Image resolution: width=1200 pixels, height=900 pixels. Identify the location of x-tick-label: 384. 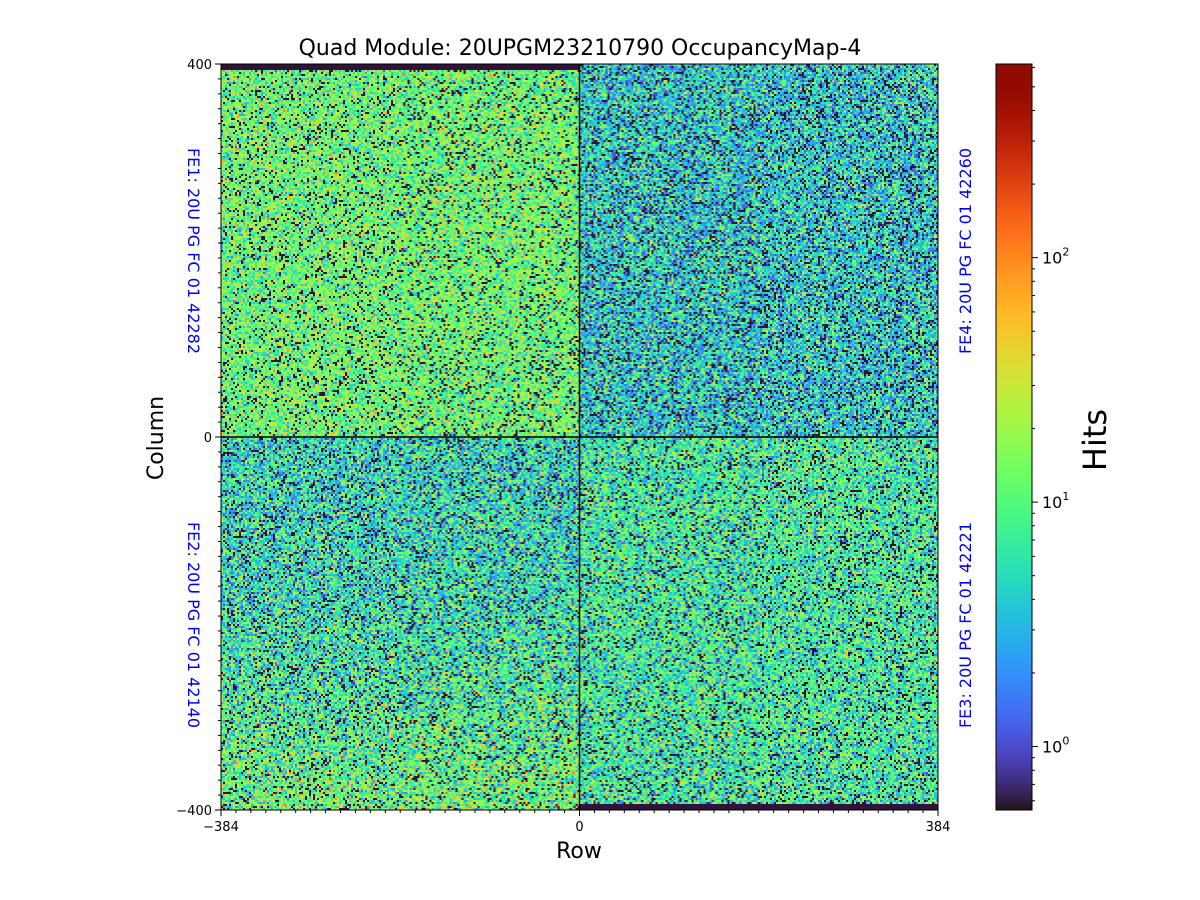
(938, 827).